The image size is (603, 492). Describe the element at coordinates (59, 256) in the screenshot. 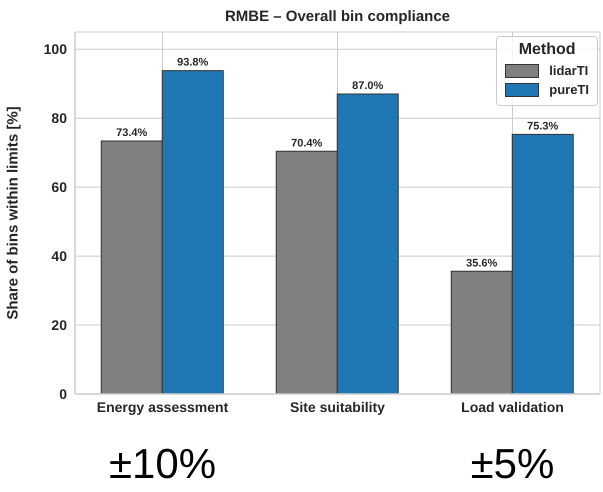

I see `y-tick-label: 40` at that location.